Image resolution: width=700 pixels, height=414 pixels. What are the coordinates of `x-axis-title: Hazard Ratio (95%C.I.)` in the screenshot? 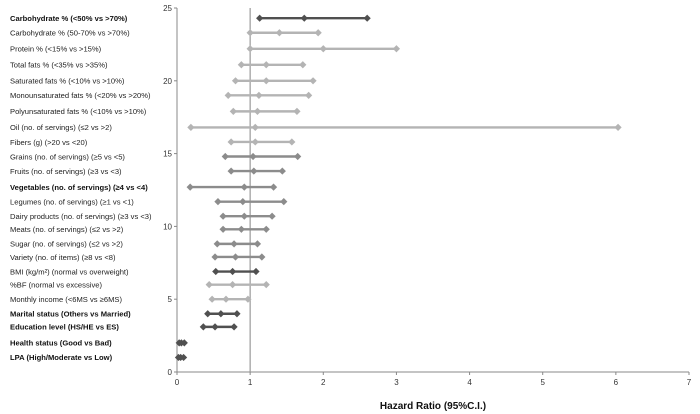 It's located at (433, 406).